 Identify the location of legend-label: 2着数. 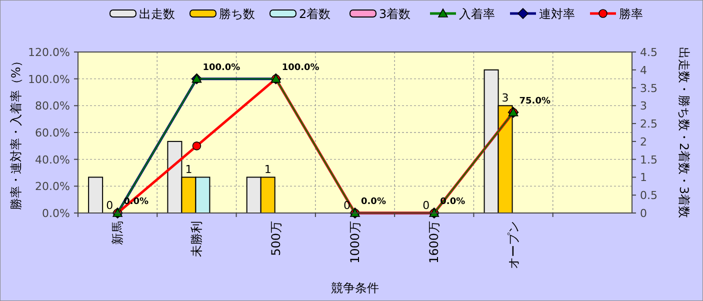
(315, 14).